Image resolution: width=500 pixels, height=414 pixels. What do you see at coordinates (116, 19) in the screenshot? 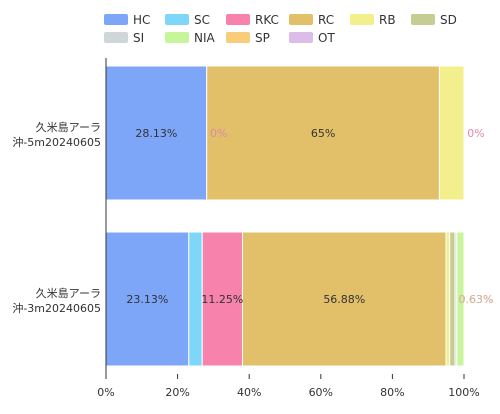
I see `legend-swatch-hc` at bounding box center [116, 19].